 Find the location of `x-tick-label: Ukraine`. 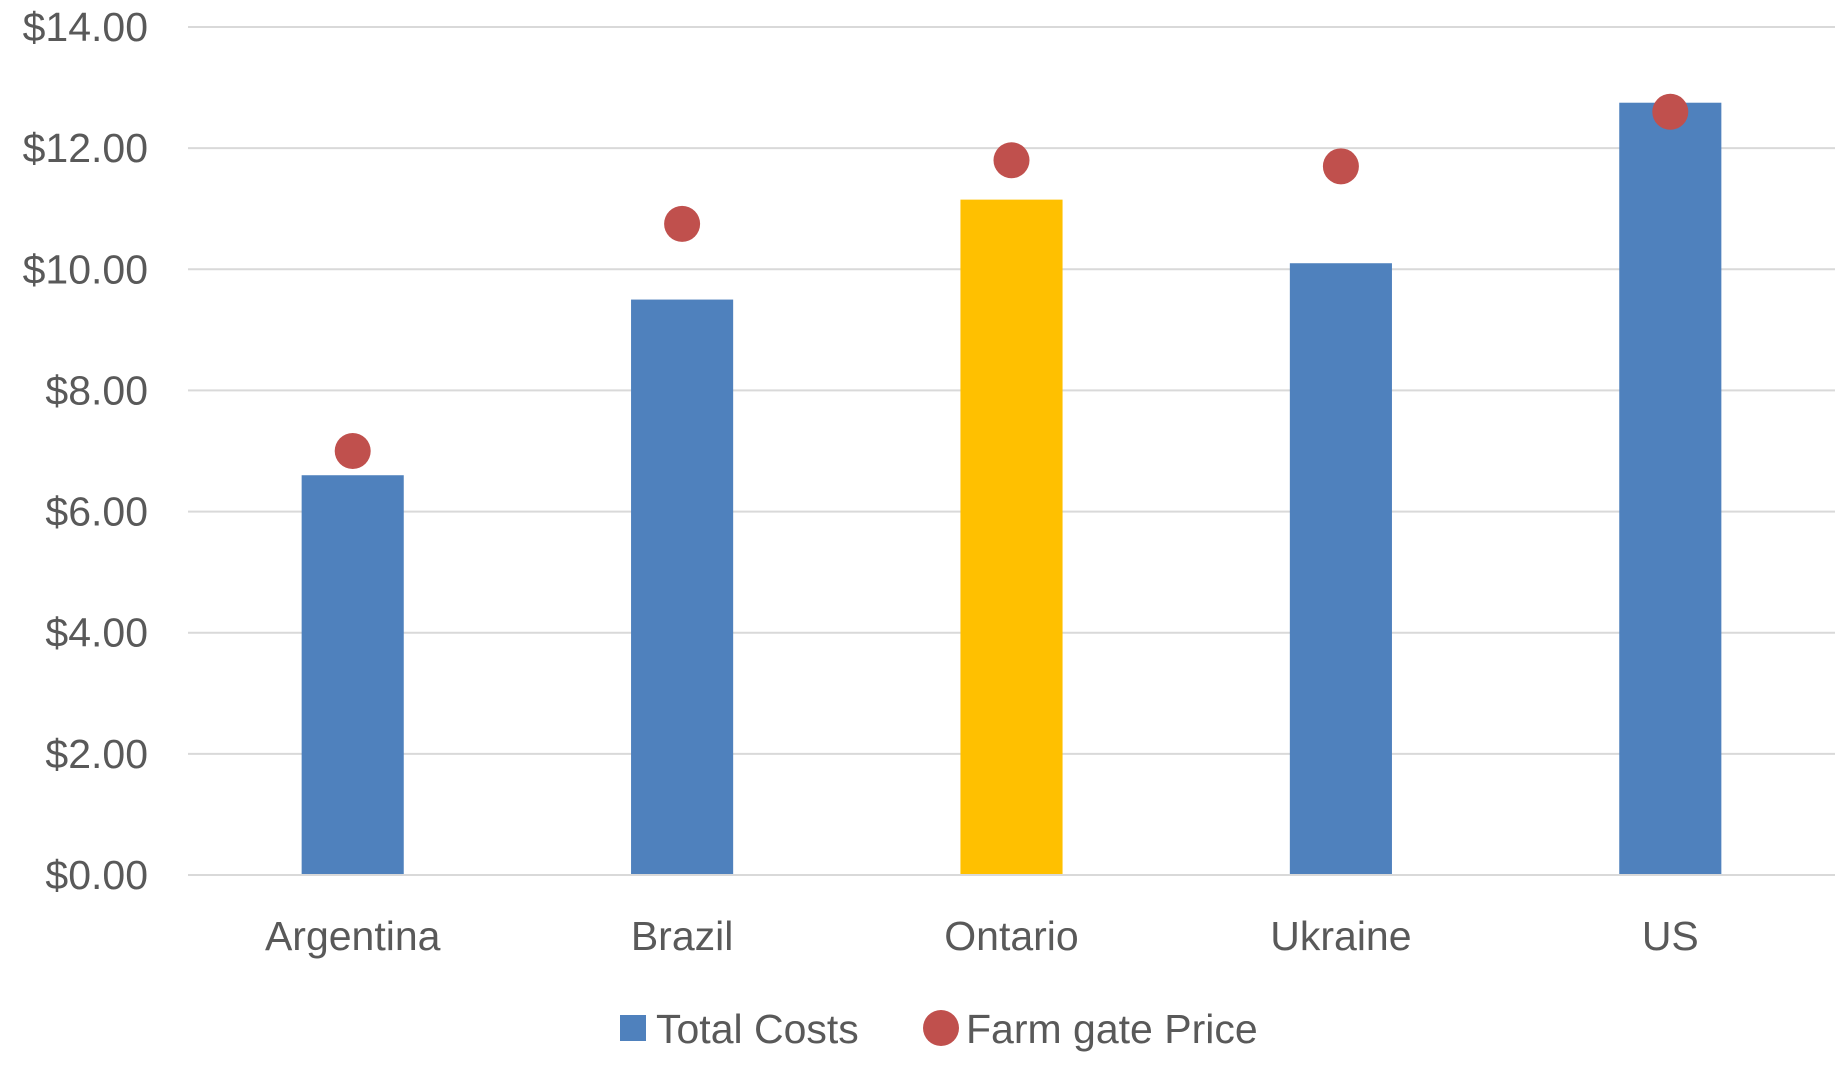

x-tick-label: Ukraine is located at coordinates (1340, 936).